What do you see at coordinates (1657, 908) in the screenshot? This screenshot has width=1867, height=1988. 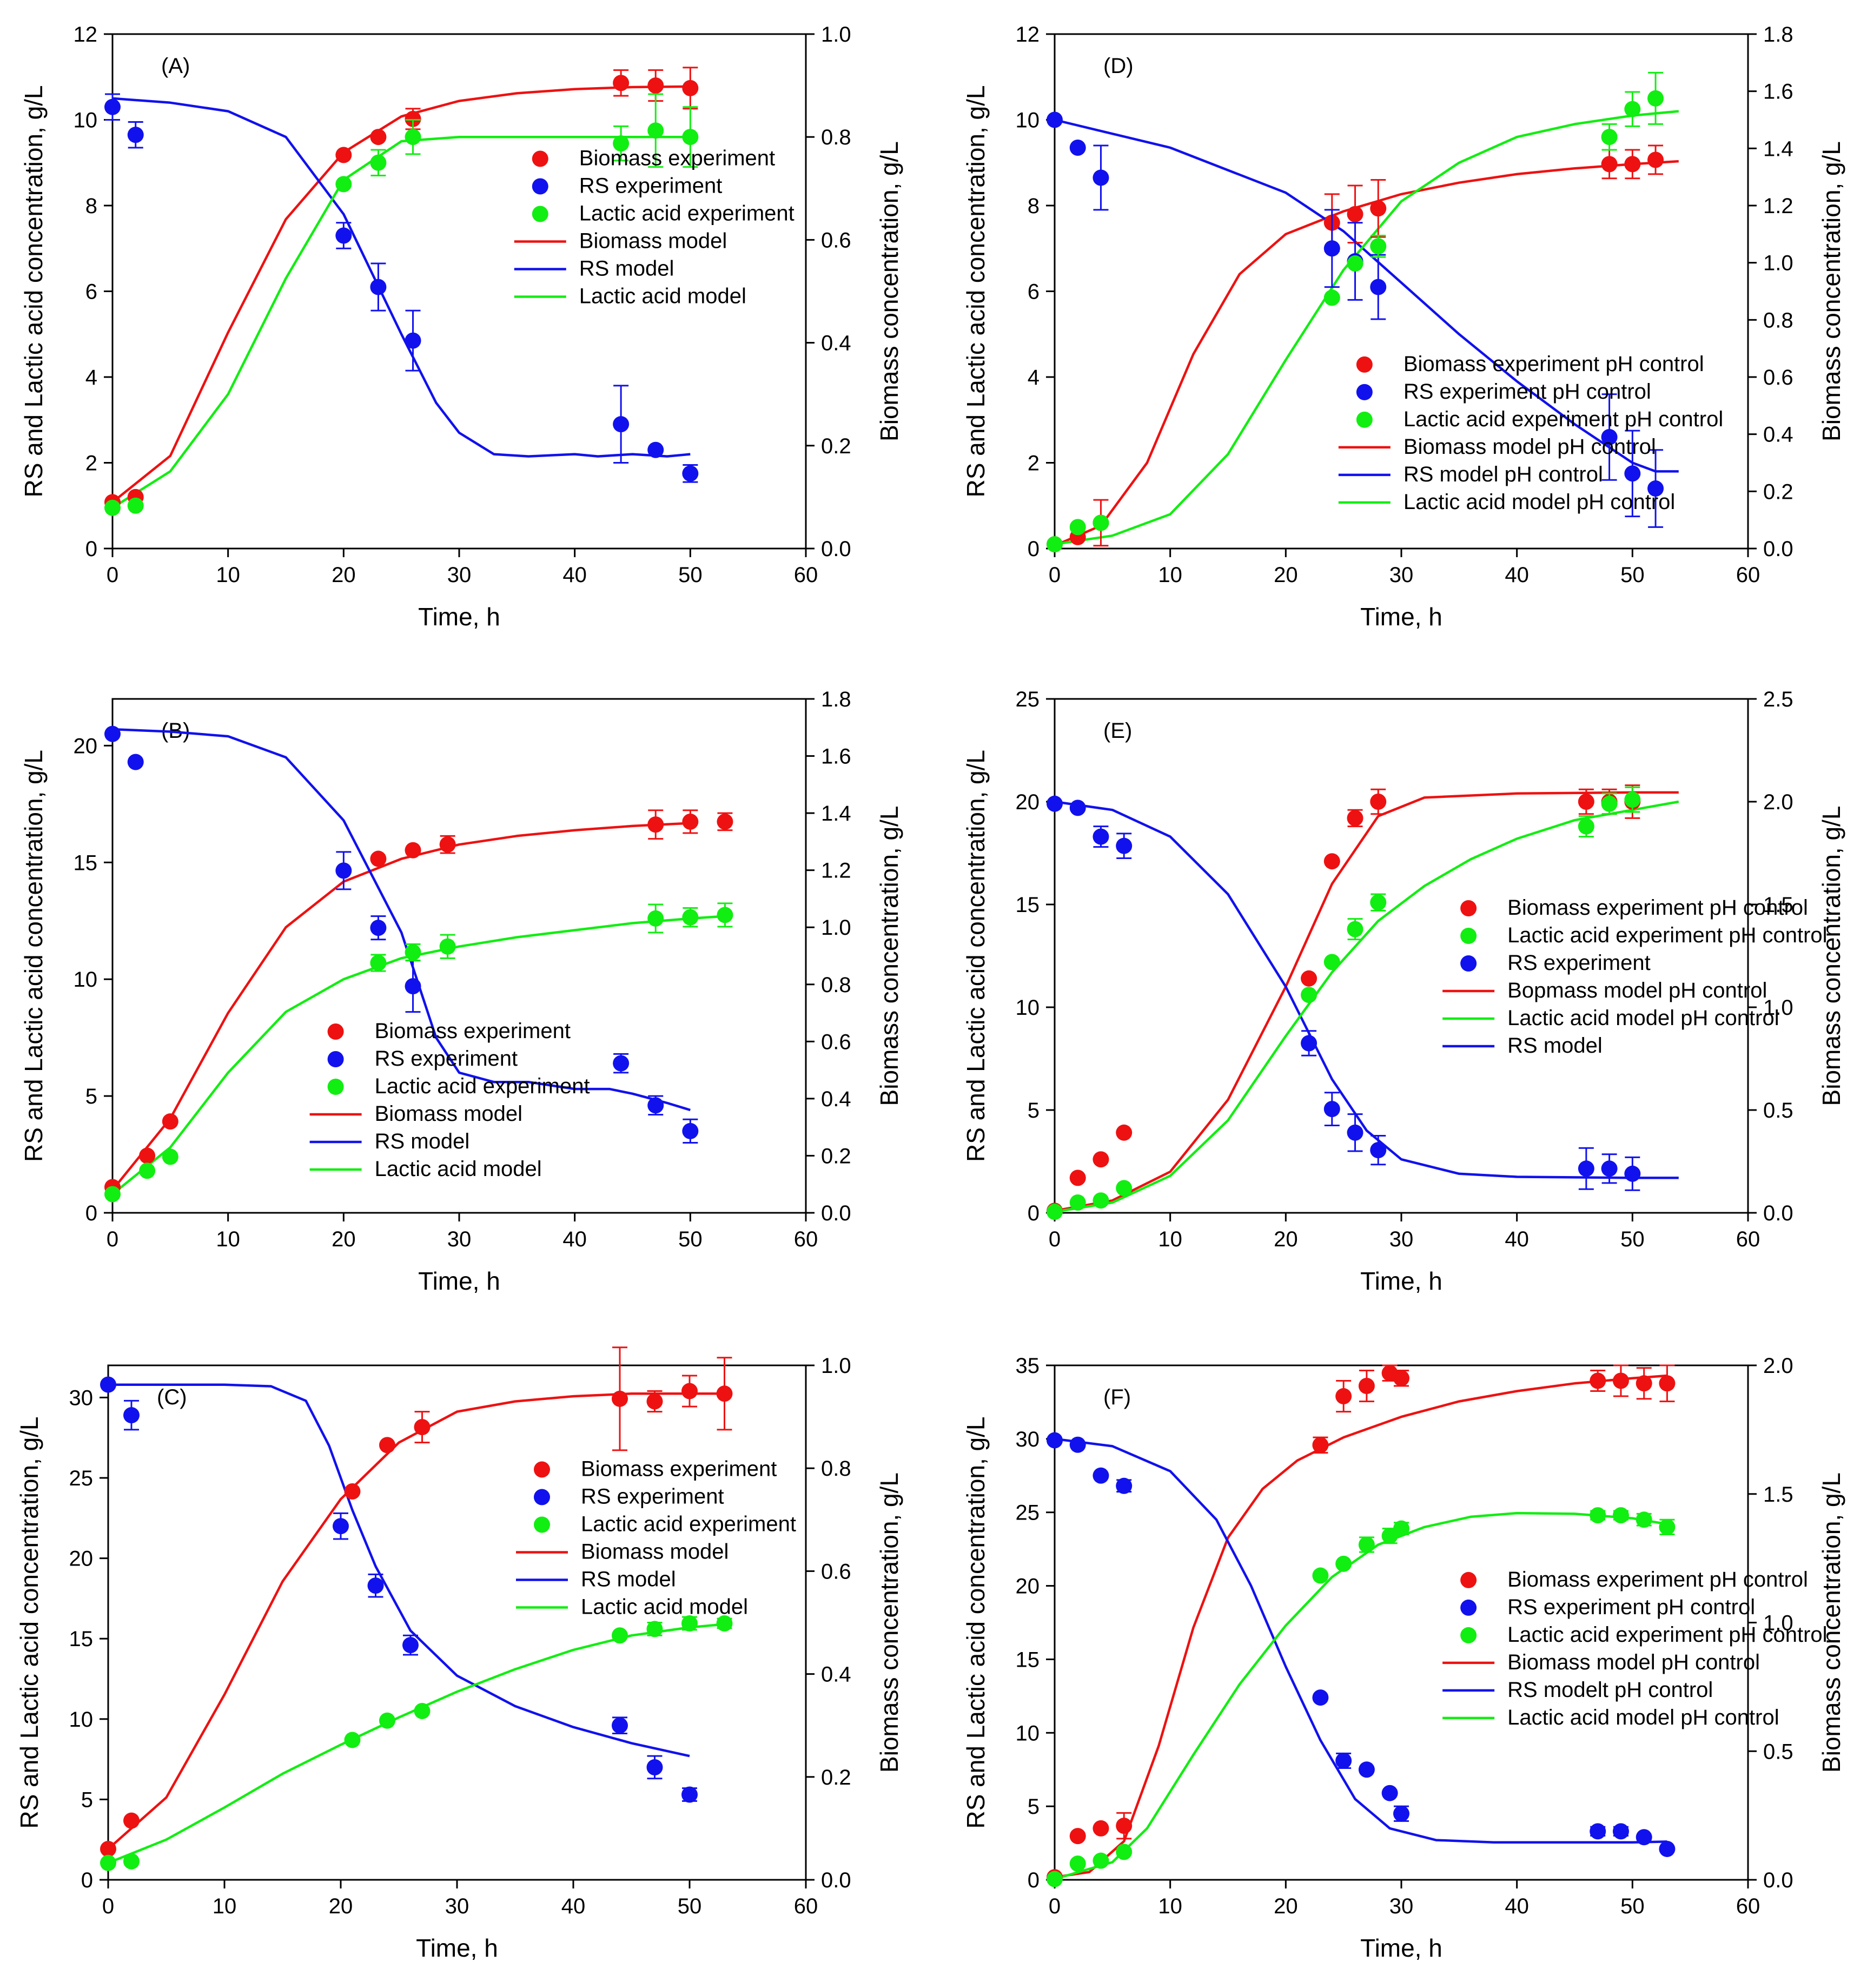 I see `legend-entry: Biomass experiment pH control` at bounding box center [1657, 908].